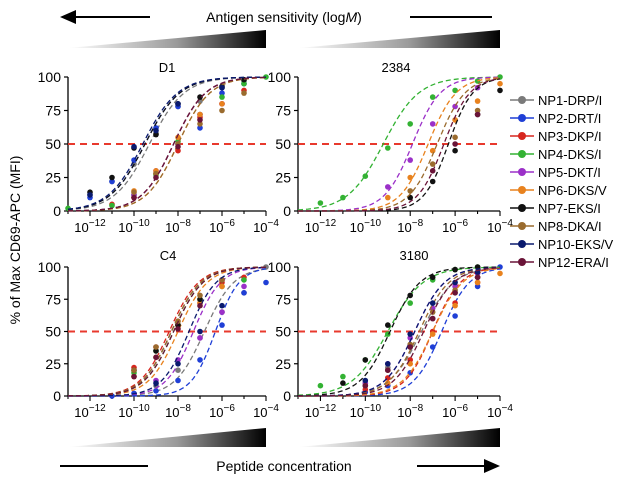 The width and height of the screenshot is (632, 480). I want to click on panel-title: 3180, so click(414, 255).